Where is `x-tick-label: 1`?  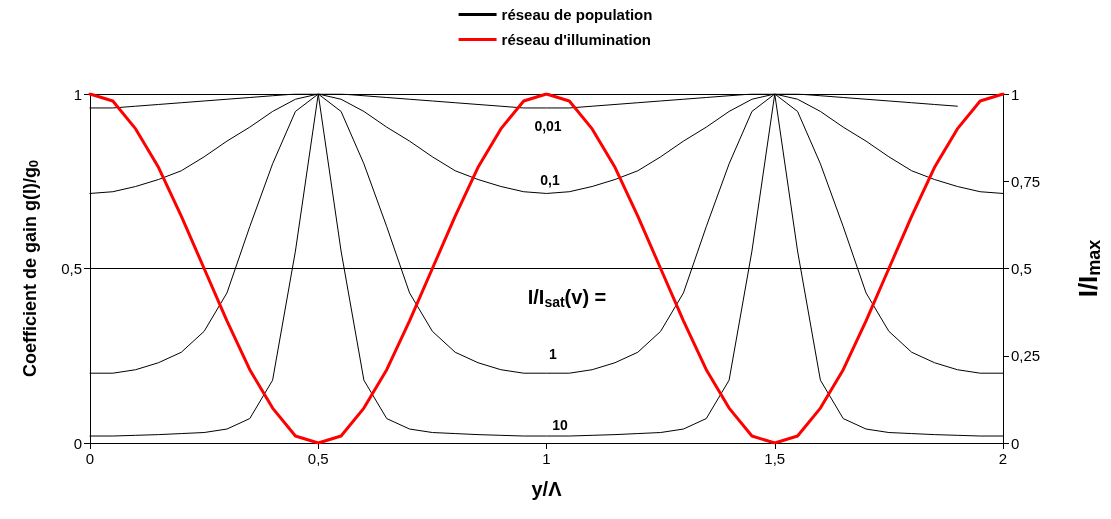
x-tick-label: 1 is located at coordinates (546, 458).